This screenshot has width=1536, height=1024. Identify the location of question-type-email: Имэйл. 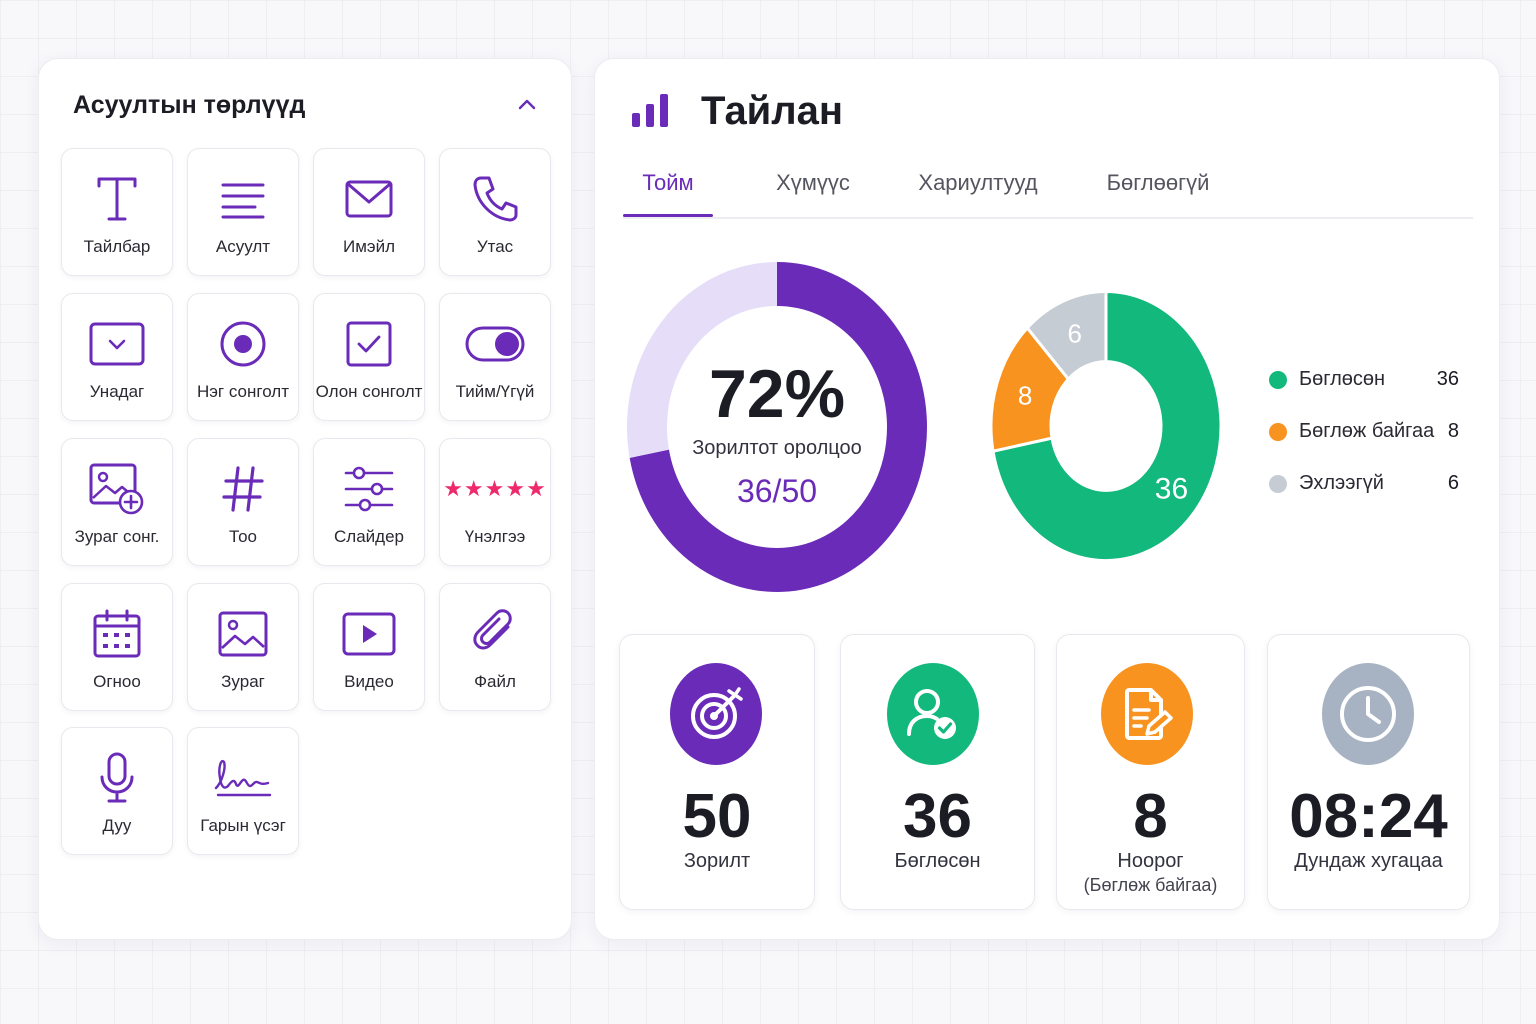
(369, 212).